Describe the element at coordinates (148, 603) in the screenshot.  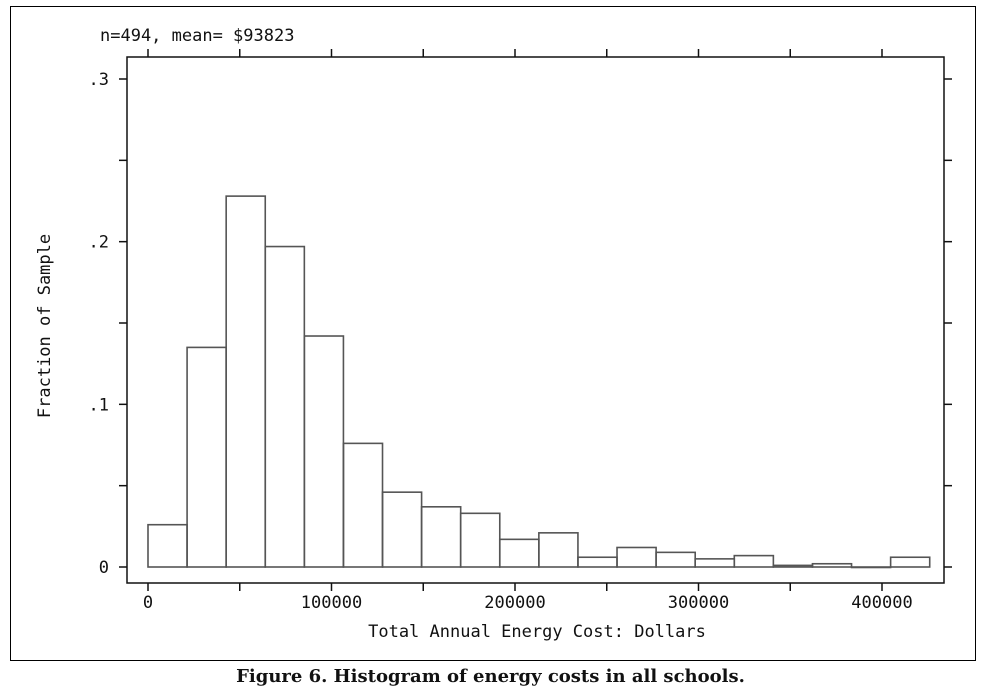
I see `x-tick-label: 0` at that location.